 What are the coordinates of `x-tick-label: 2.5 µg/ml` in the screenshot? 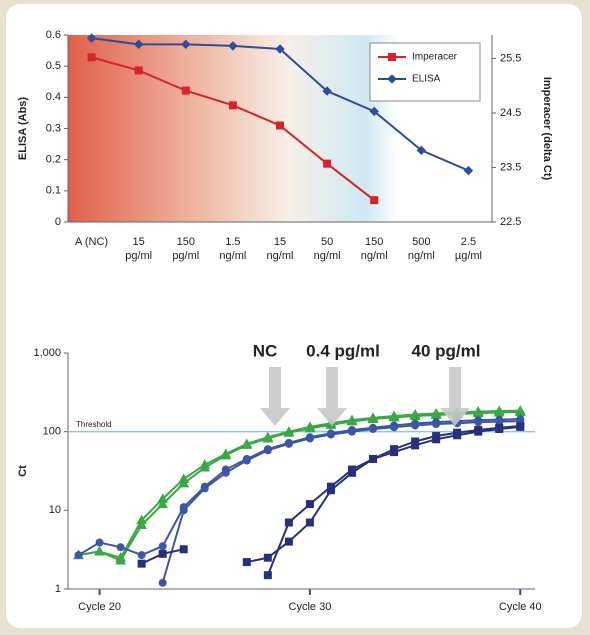 It's located at (468, 249).